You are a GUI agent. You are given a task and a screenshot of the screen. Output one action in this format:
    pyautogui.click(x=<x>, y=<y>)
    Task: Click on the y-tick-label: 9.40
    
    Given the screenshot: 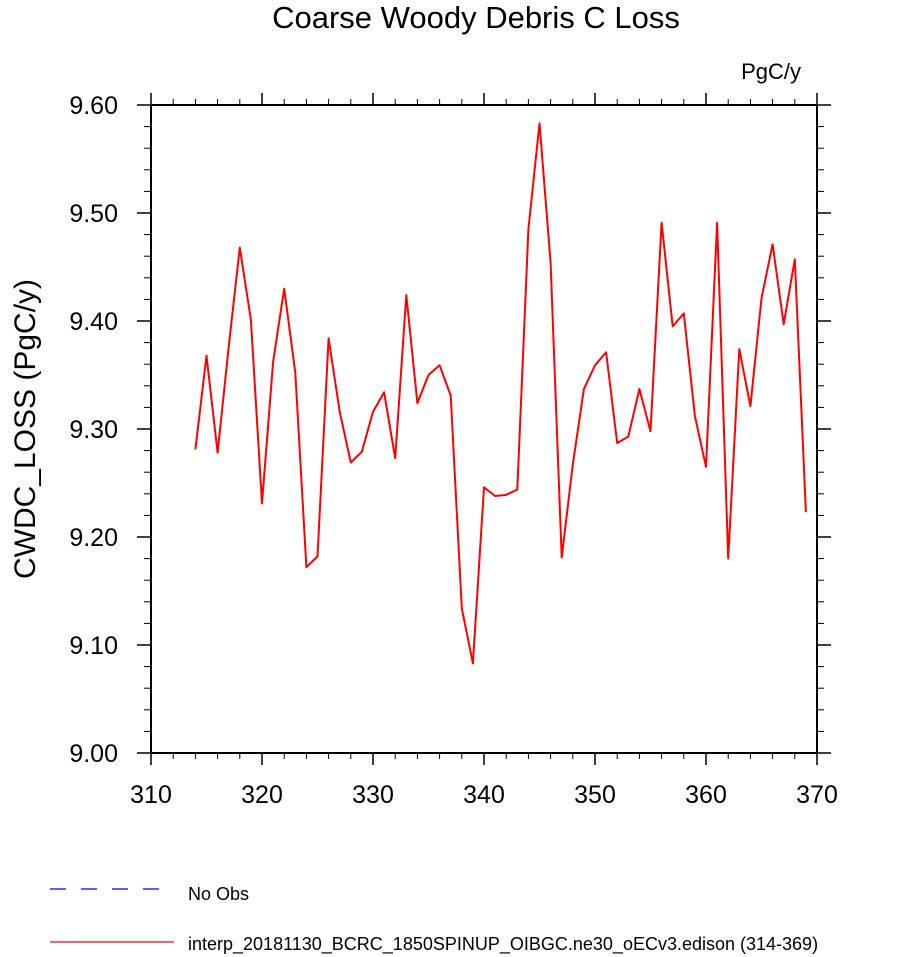 What is the action you would take?
    pyautogui.click(x=93, y=322)
    